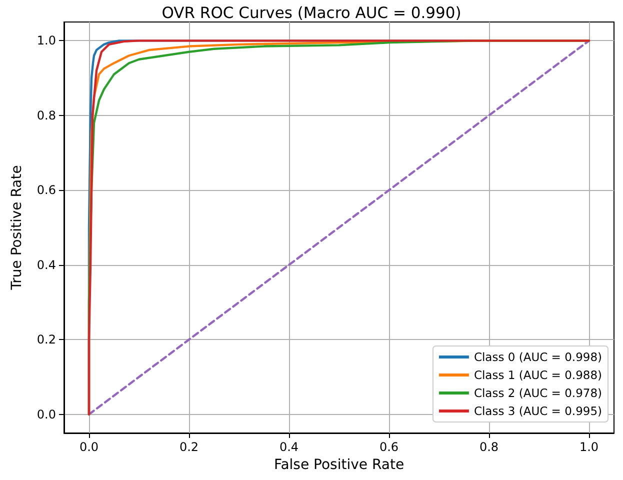 This screenshot has height=480, width=623. Describe the element at coordinates (538, 411) in the screenshot. I see `legend-label: Class 3 (AUC = 0.995)` at that location.